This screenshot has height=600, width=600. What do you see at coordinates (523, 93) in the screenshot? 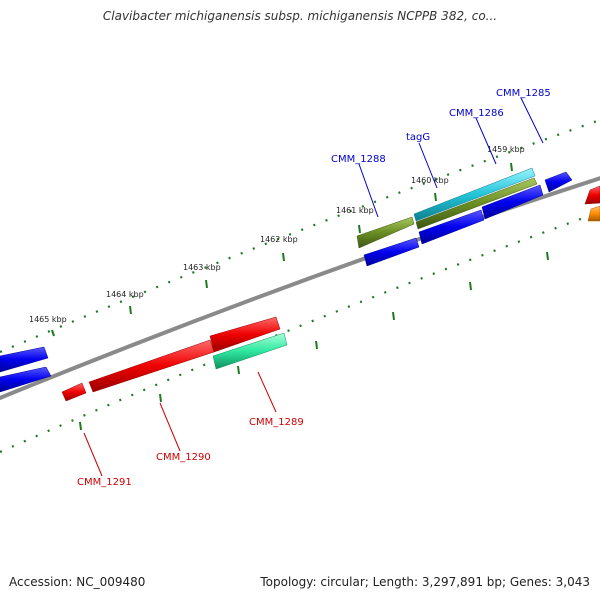
I see `gene-label: CMM_1285` at bounding box center [523, 93].